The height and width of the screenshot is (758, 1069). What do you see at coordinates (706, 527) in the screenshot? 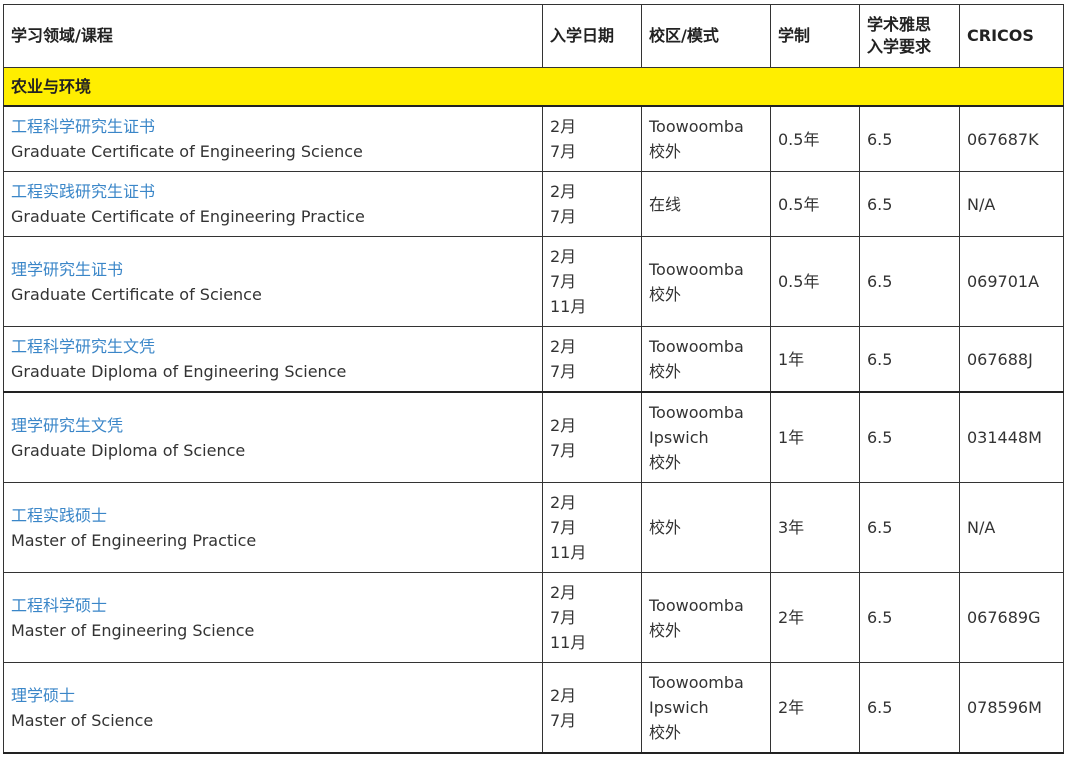
I see `campus-cell: 校外` at bounding box center [706, 527].